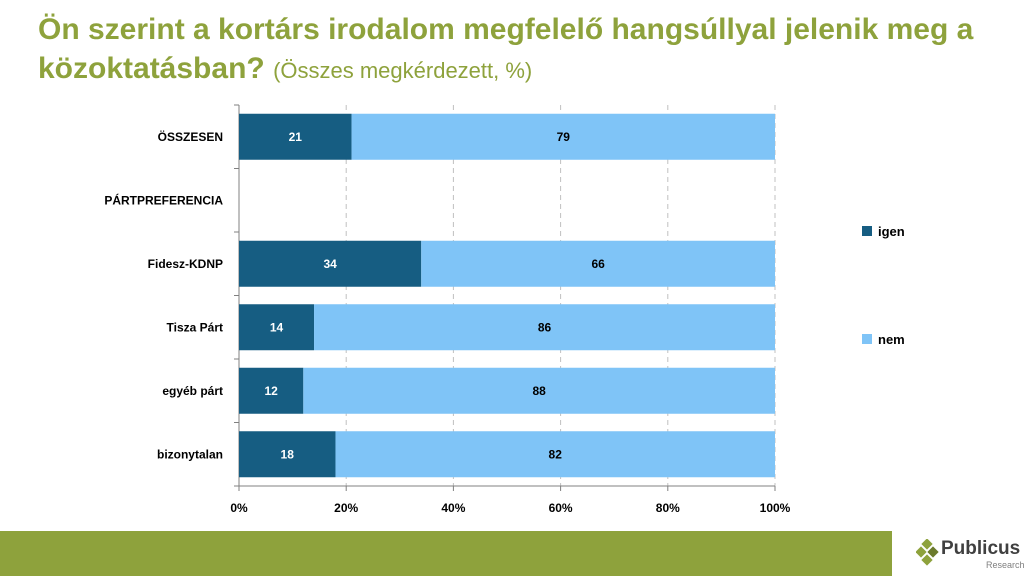 This screenshot has height=576, width=1024. What do you see at coordinates (190, 136) in the screenshot?
I see `category-label: ÖSSZESEN` at bounding box center [190, 136].